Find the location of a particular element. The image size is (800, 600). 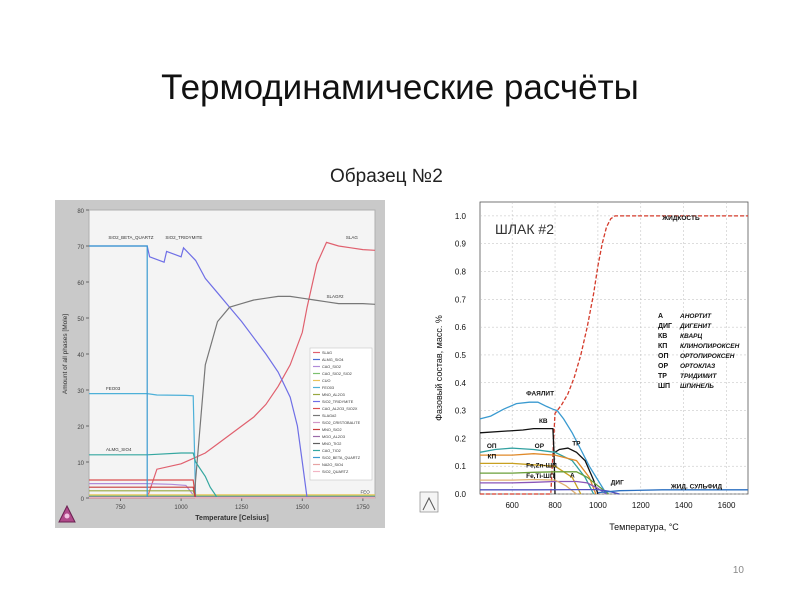

y-tick-label: 70 is located at coordinates (80, 248).